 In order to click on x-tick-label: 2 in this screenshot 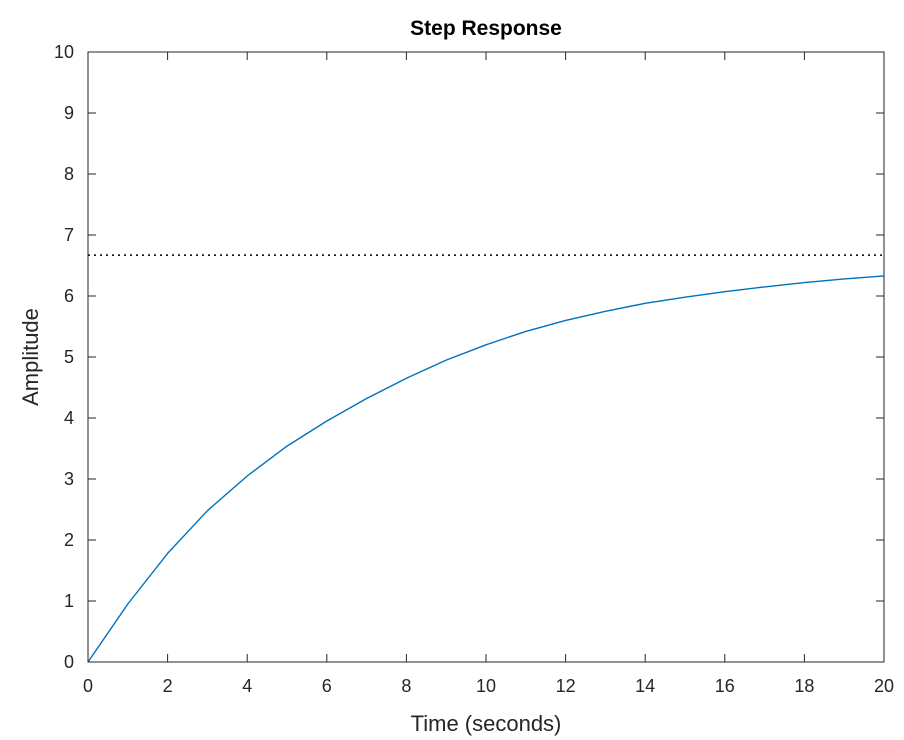, I will do `click(168, 686)`.